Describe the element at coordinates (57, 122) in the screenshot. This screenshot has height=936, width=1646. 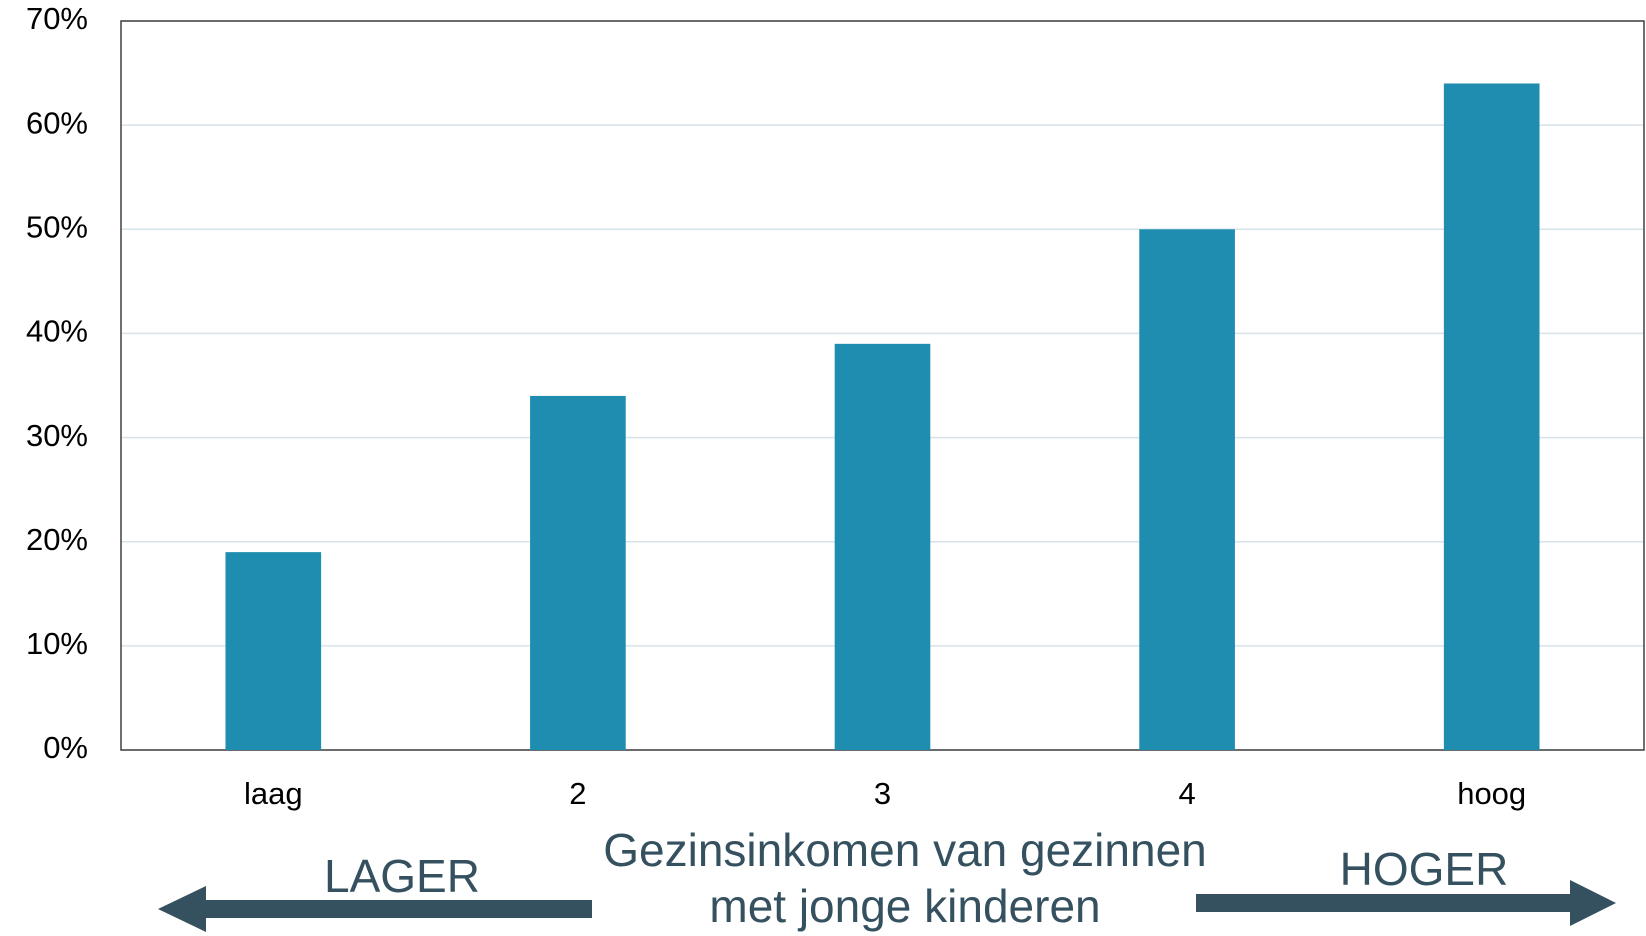
I see `y-tick-label: 60%` at that location.